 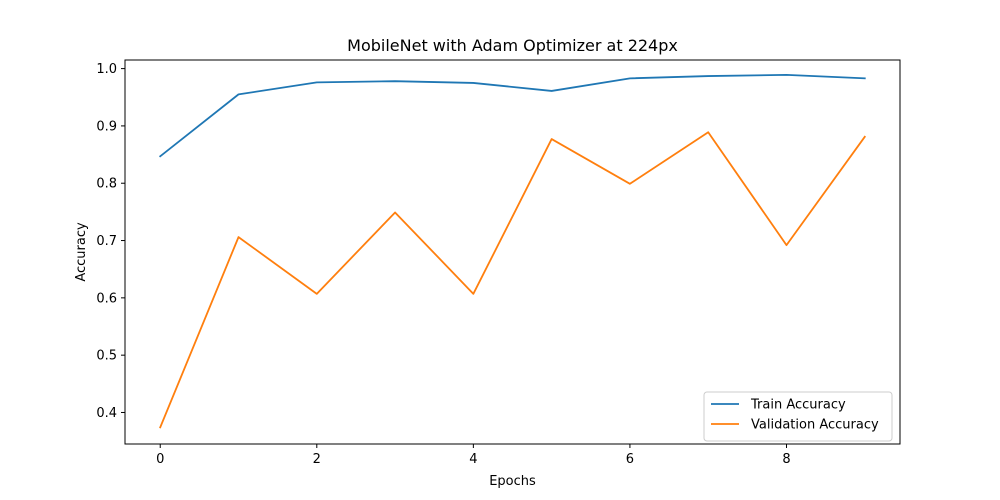 I want to click on y-tick-label: 0.6, so click(x=106, y=298).